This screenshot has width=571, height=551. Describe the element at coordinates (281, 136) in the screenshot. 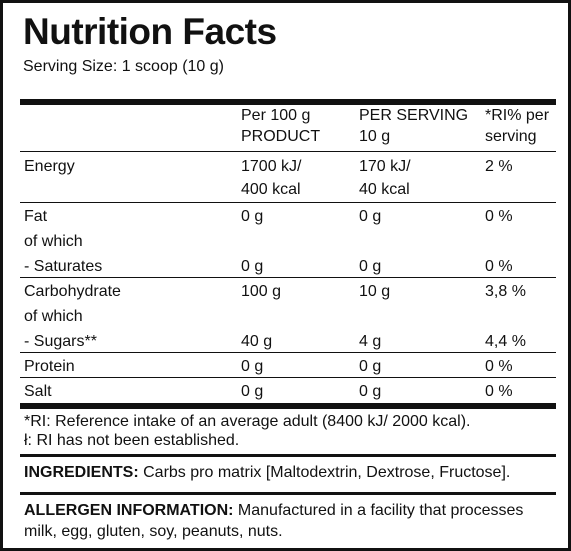

I see `header-per100-line2: PRODUCT` at that location.